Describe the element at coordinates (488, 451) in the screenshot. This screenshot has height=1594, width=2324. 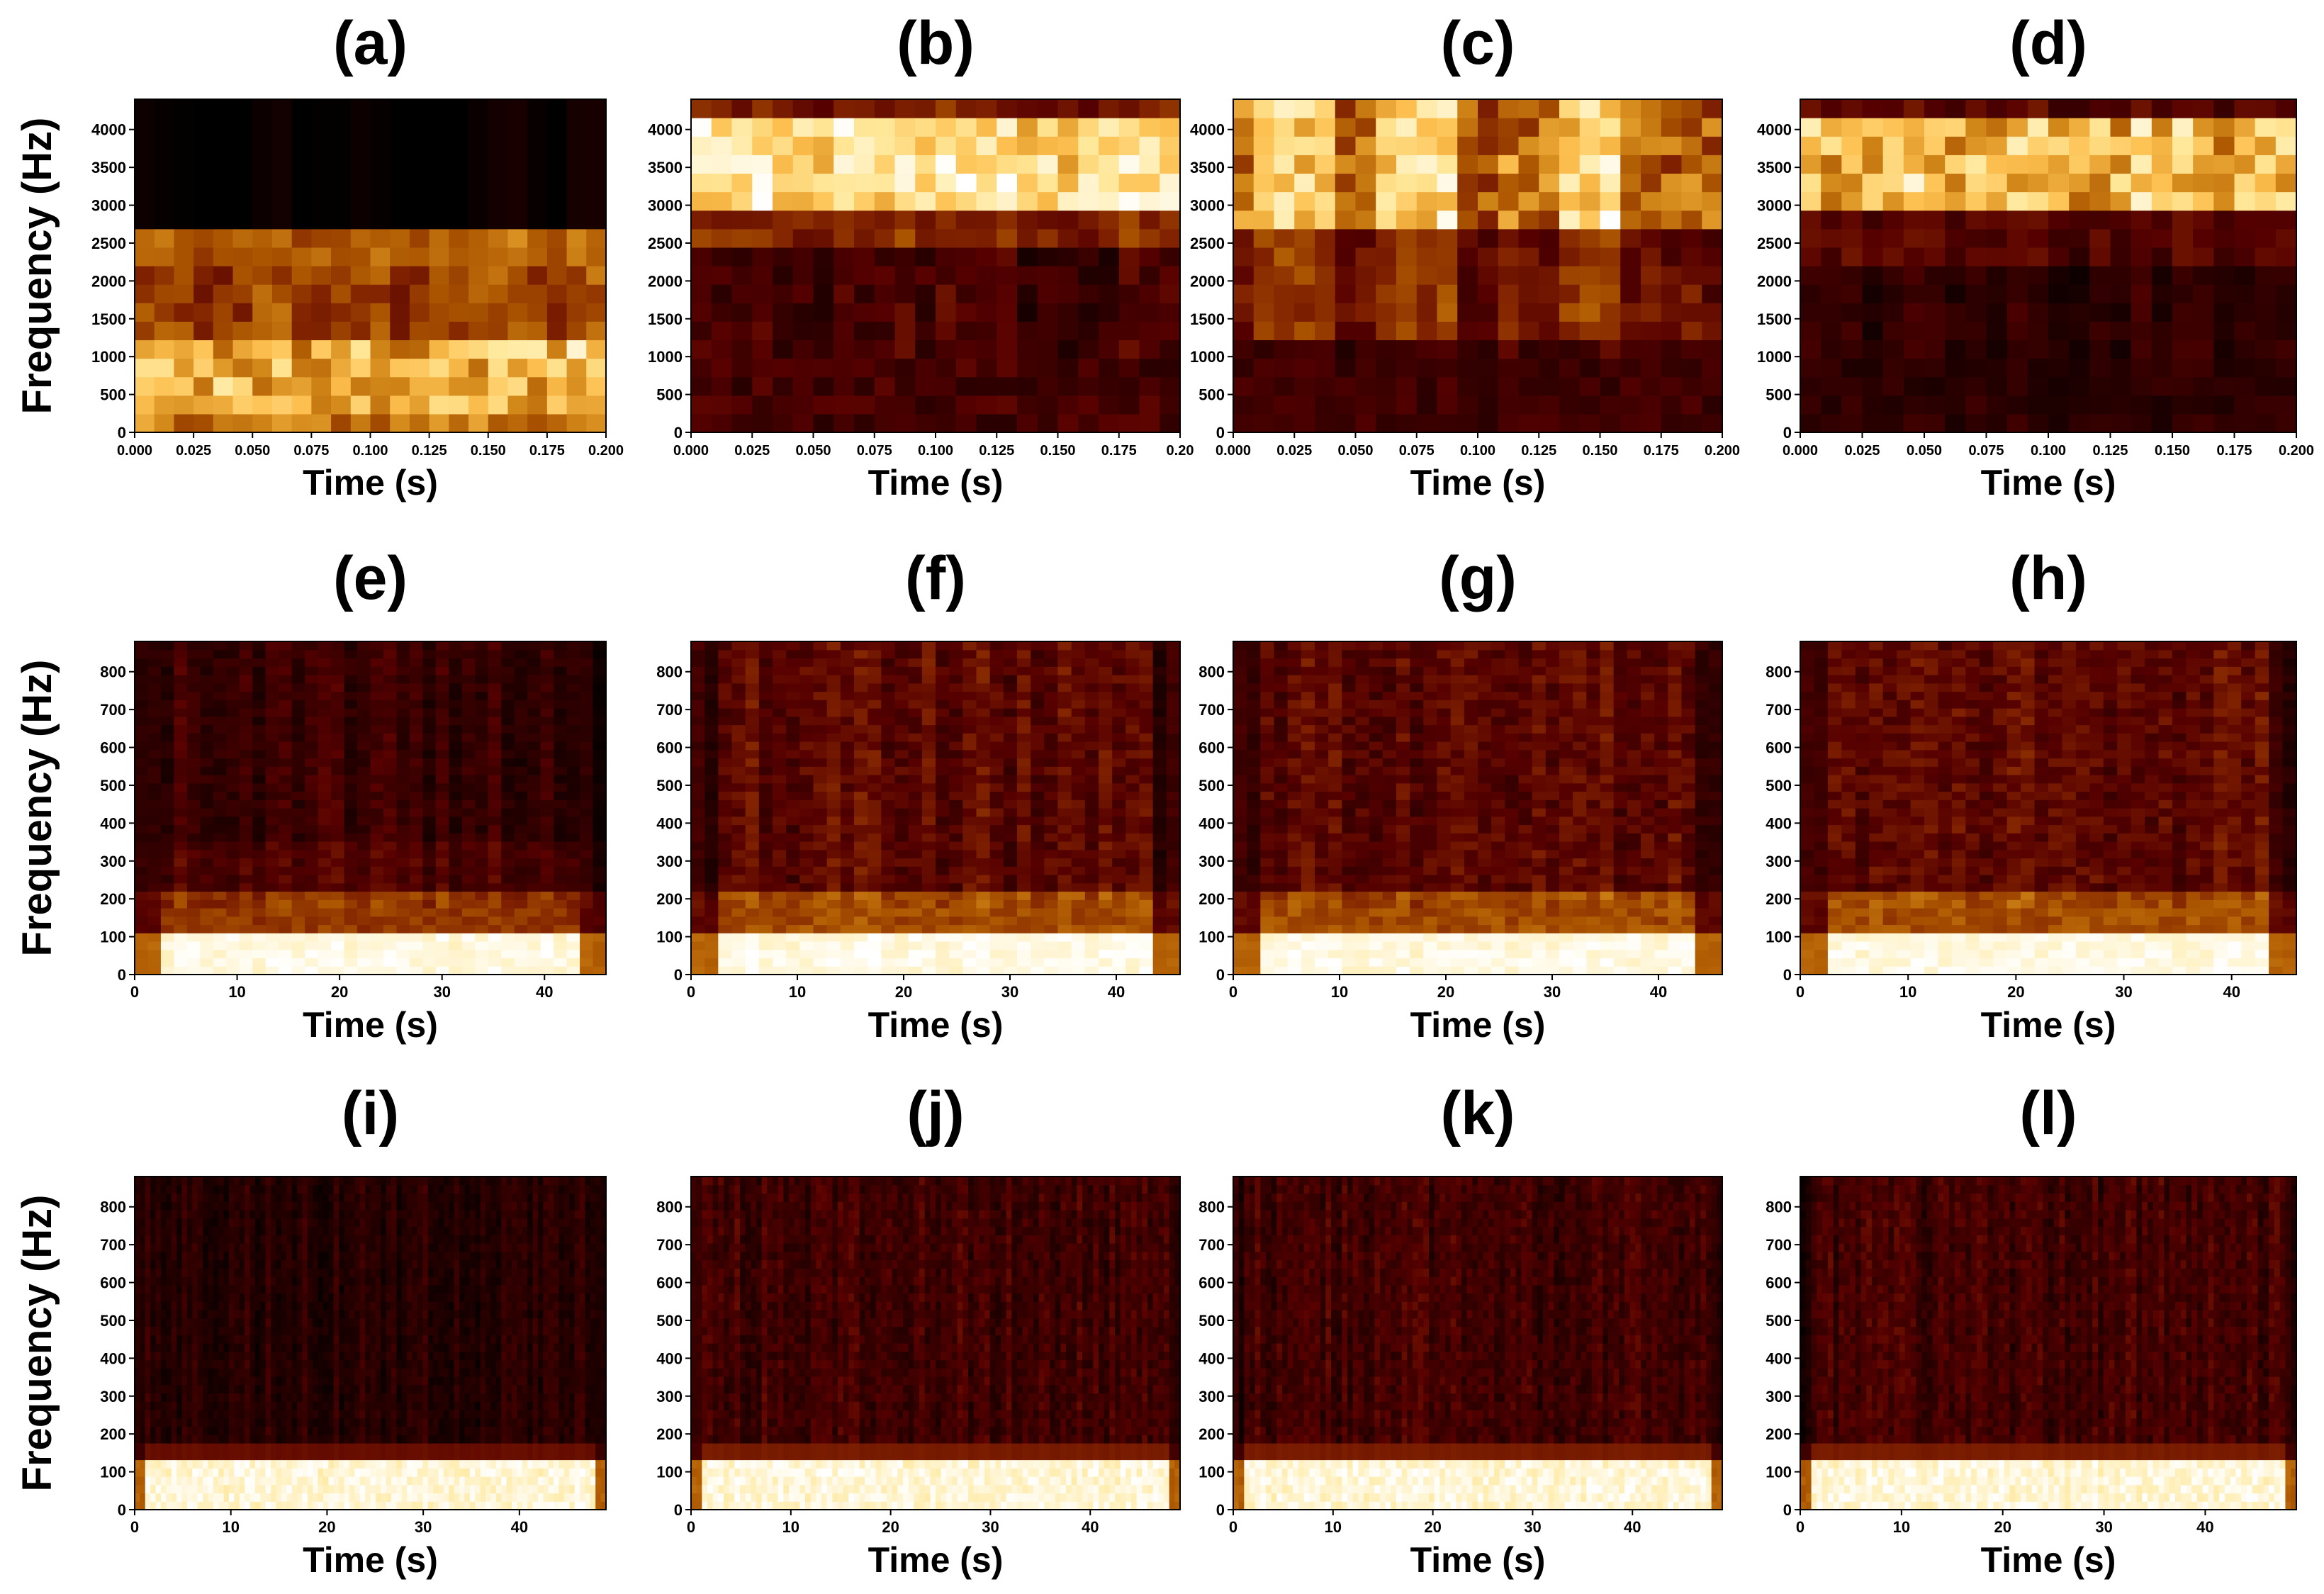
I see `x-tick-label-a: 0.150` at that location.